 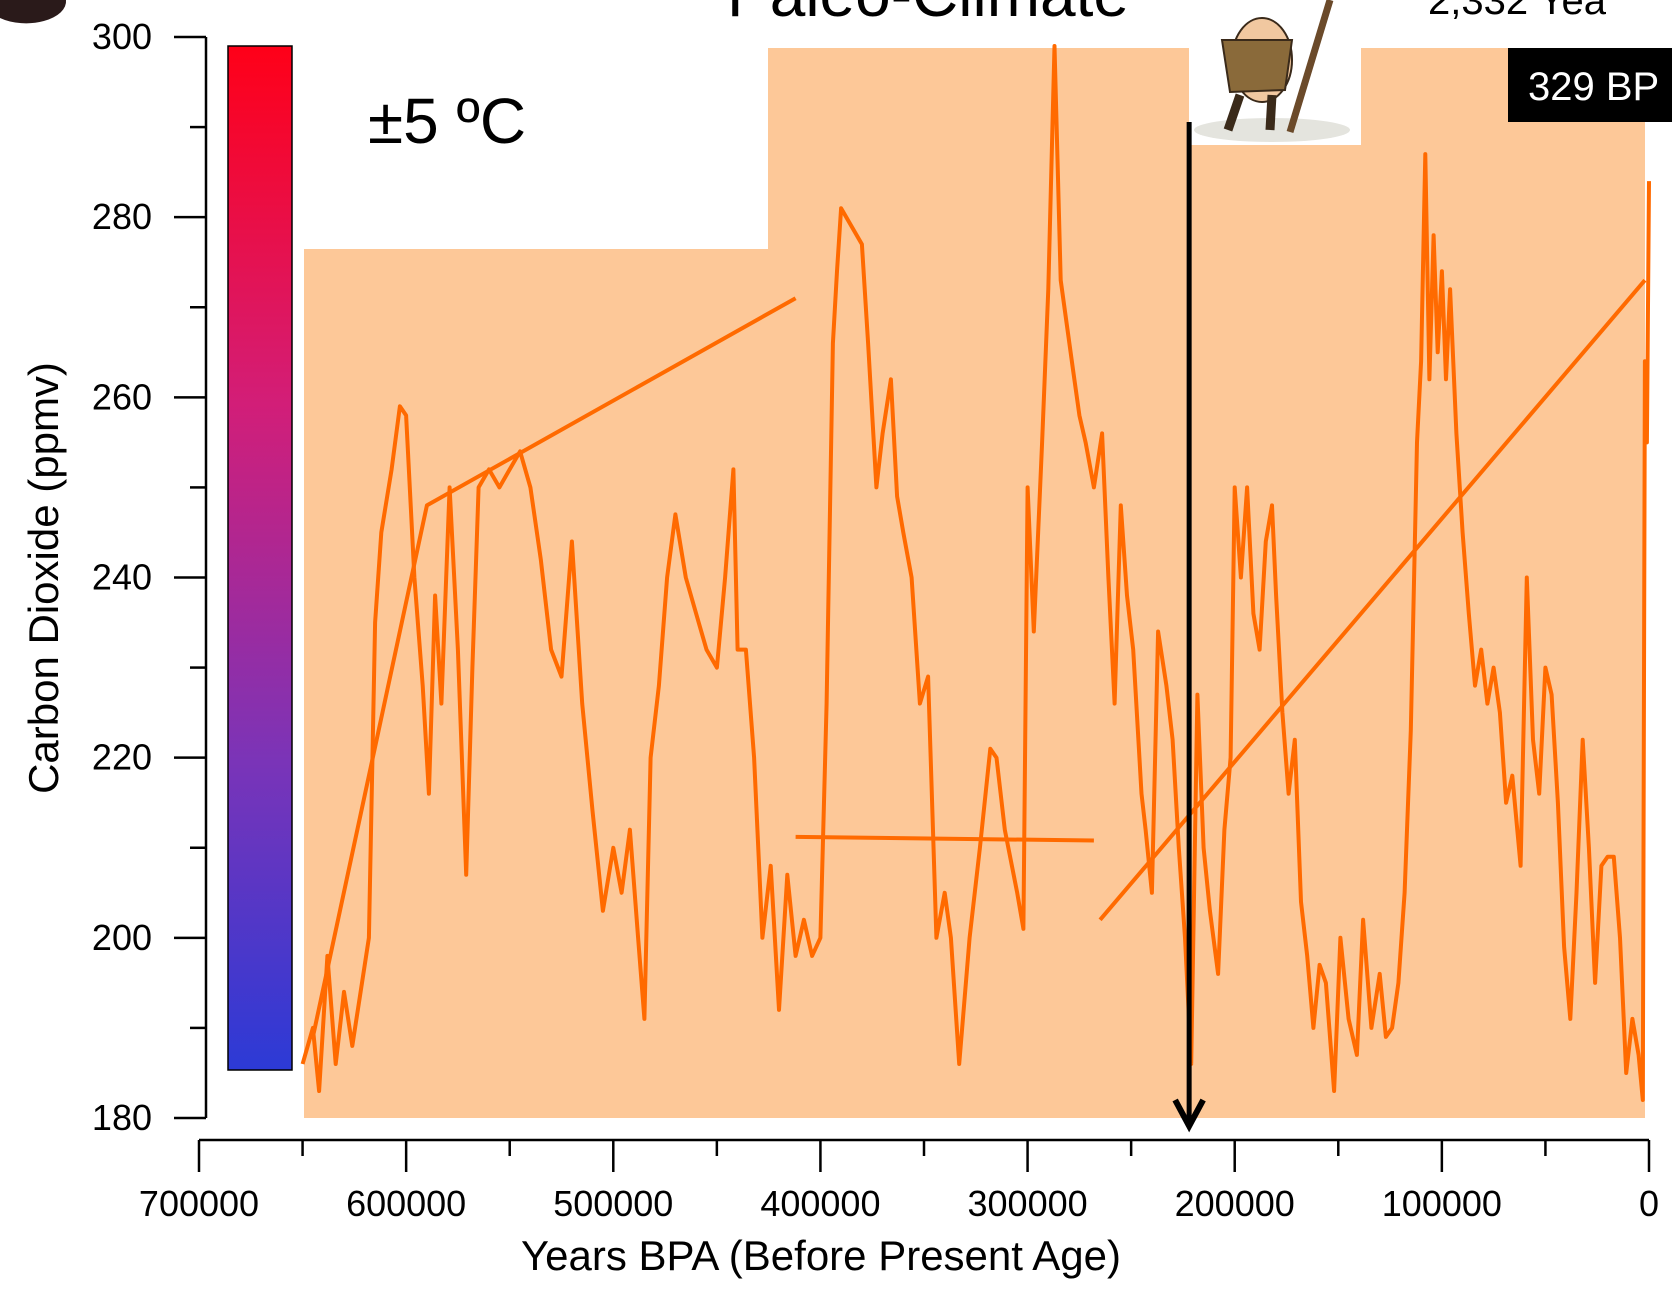 What do you see at coordinates (122, 36) in the screenshot?
I see `y-tick-label: 300` at bounding box center [122, 36].